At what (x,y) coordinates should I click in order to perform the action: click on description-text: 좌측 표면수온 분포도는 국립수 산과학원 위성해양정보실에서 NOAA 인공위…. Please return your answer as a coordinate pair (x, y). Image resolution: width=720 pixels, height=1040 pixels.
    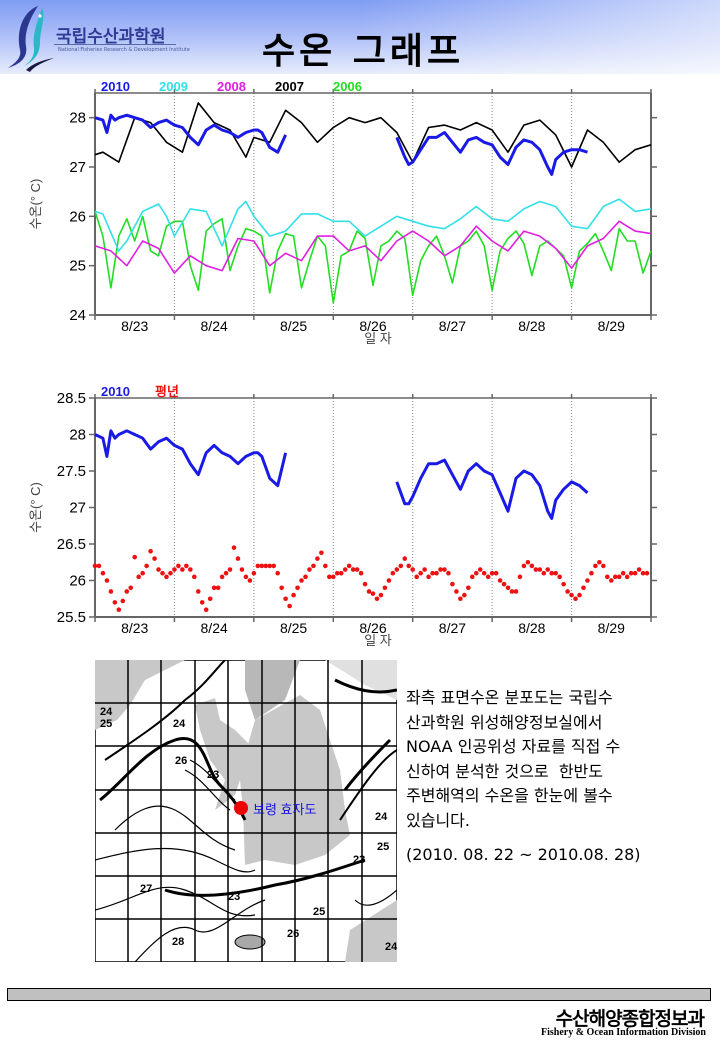
    Looking at the image, I should click on (556, 777).